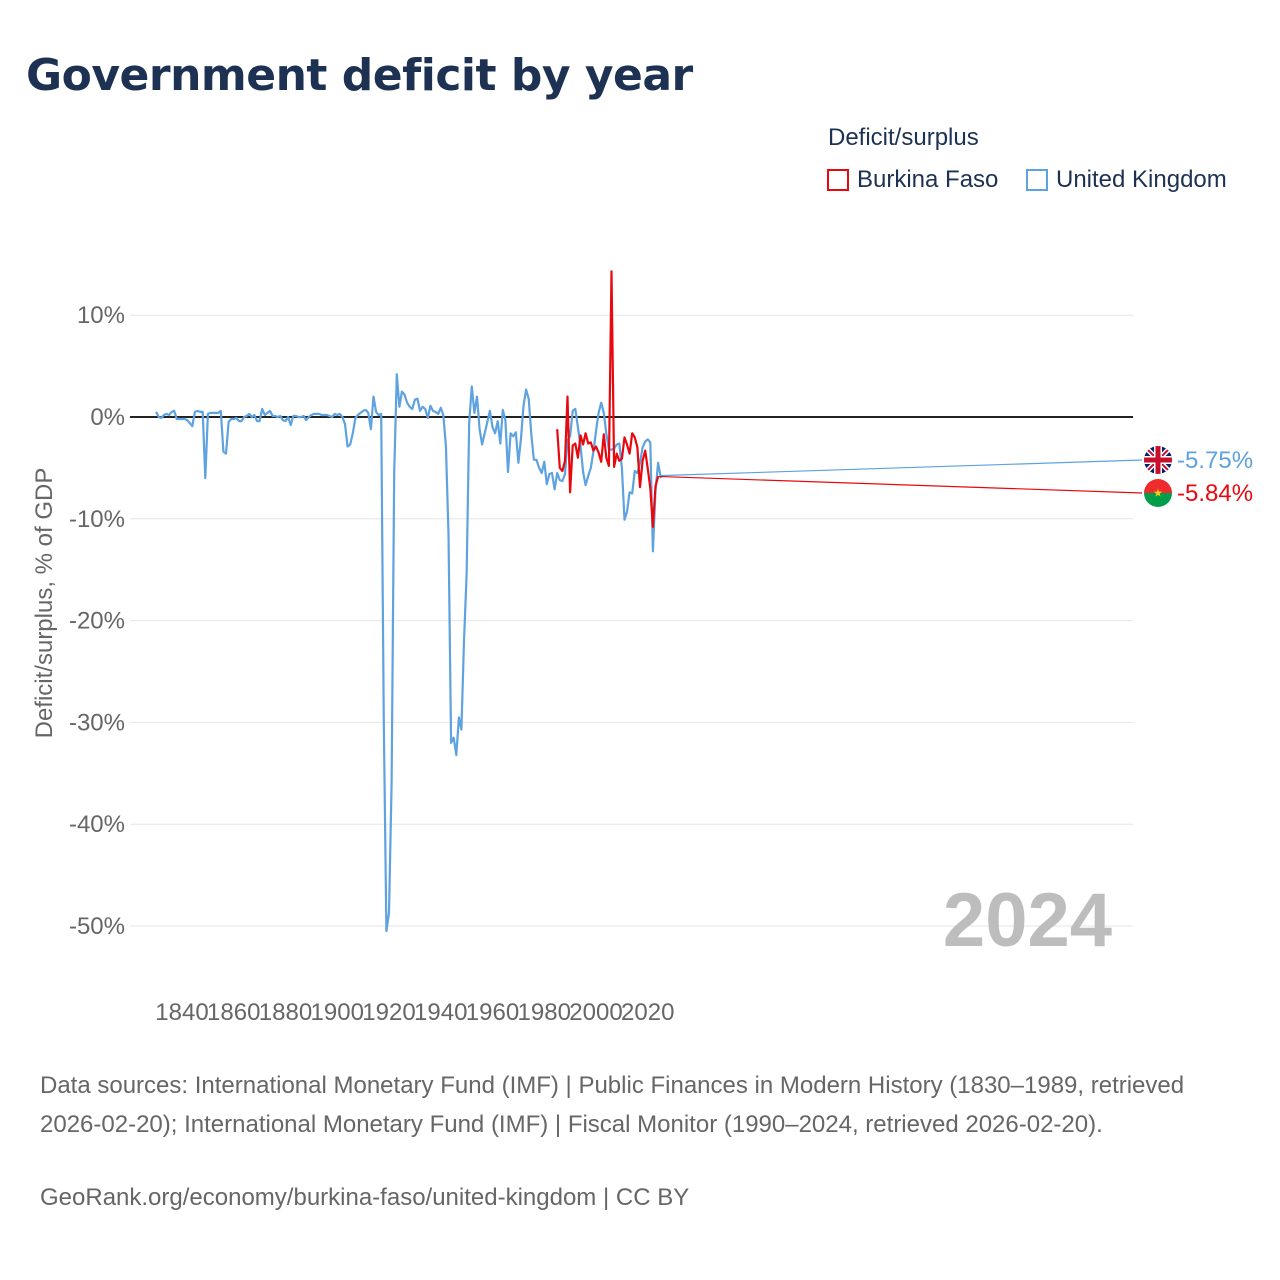 The height and width of the screenshot is (1280, 1280). Describe the element at coordinates (97, 926) in the screenshot. I see `y-tick-label: -50%` at that location.